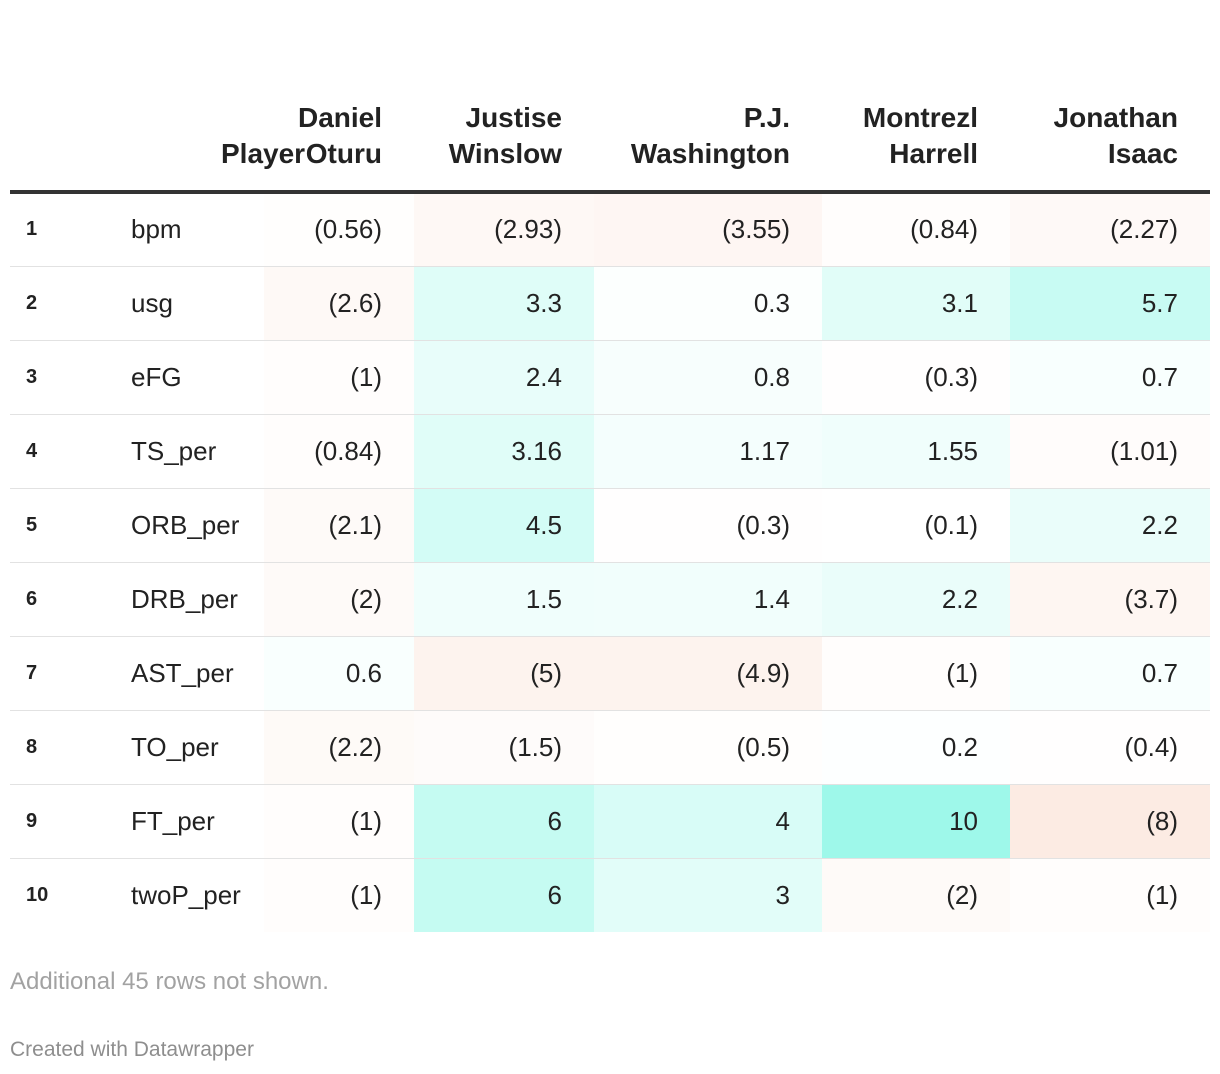  What do you see at coordinates (339, 229) in the screenshot?
I see `heatmap-cell: (0.56)` at bounding box center [339, 229].